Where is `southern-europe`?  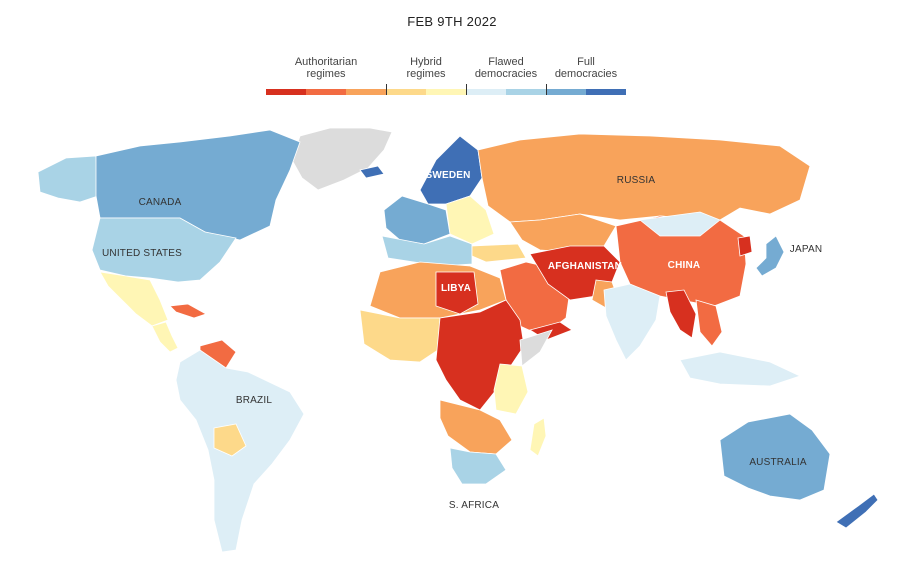 southern-europe is located at coordinates (427, 251).